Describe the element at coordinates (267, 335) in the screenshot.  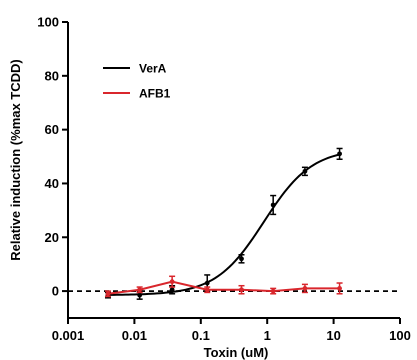
I see `x-tick-label-1: 1` at that location.